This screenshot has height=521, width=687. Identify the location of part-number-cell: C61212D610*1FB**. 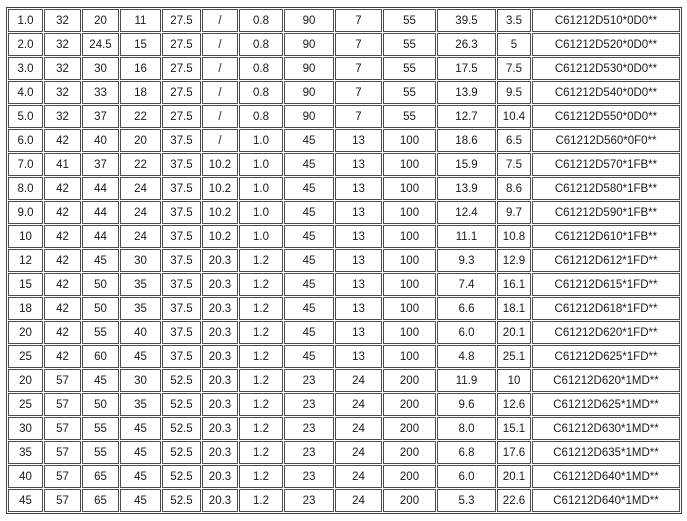
(606, 236).